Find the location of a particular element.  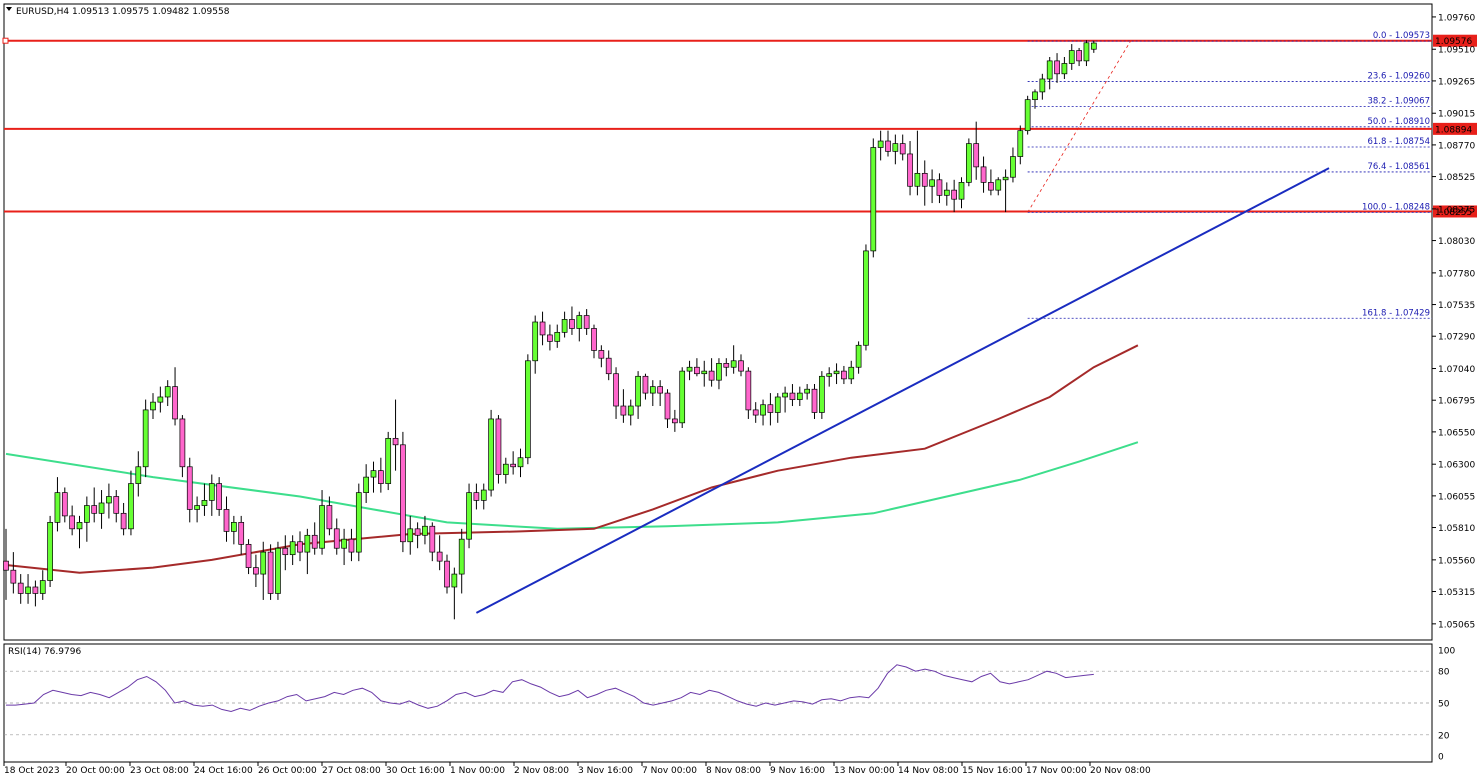

level-price-label: 1.09576 is located at coordinates (1453, 42).